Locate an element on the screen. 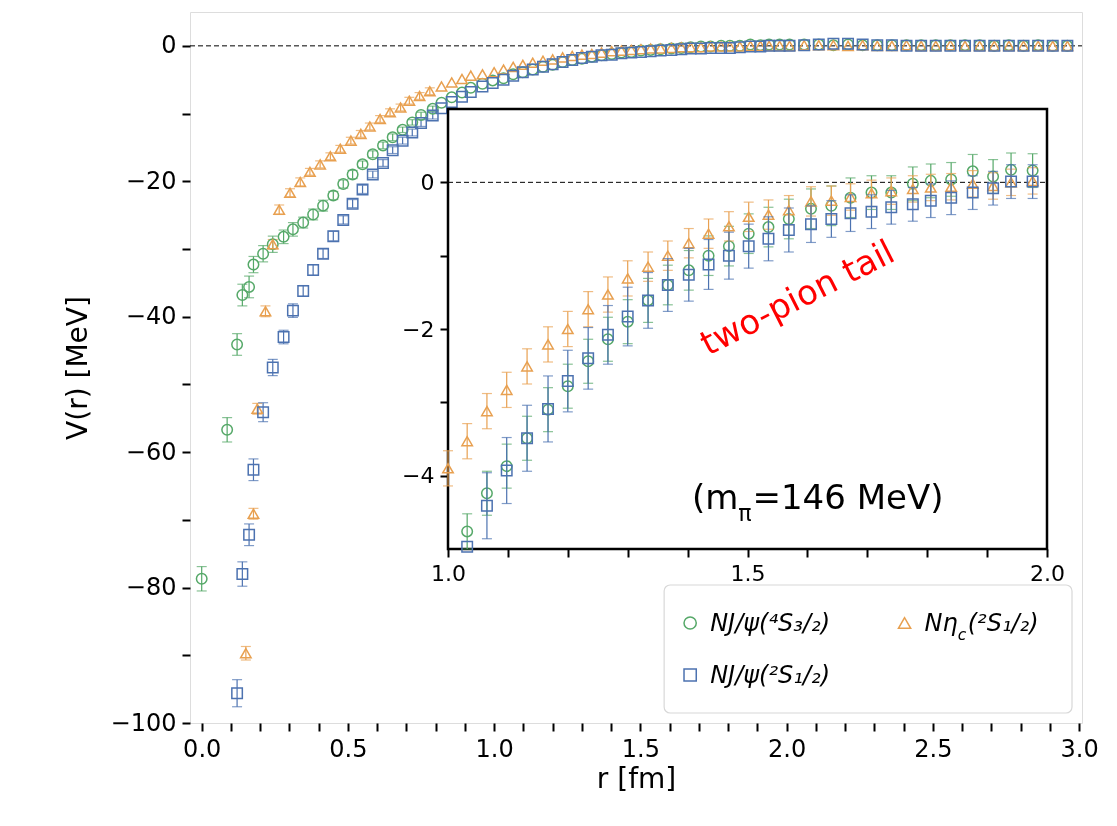  y-tick-label: −100 is located at coordinates (143, 722).